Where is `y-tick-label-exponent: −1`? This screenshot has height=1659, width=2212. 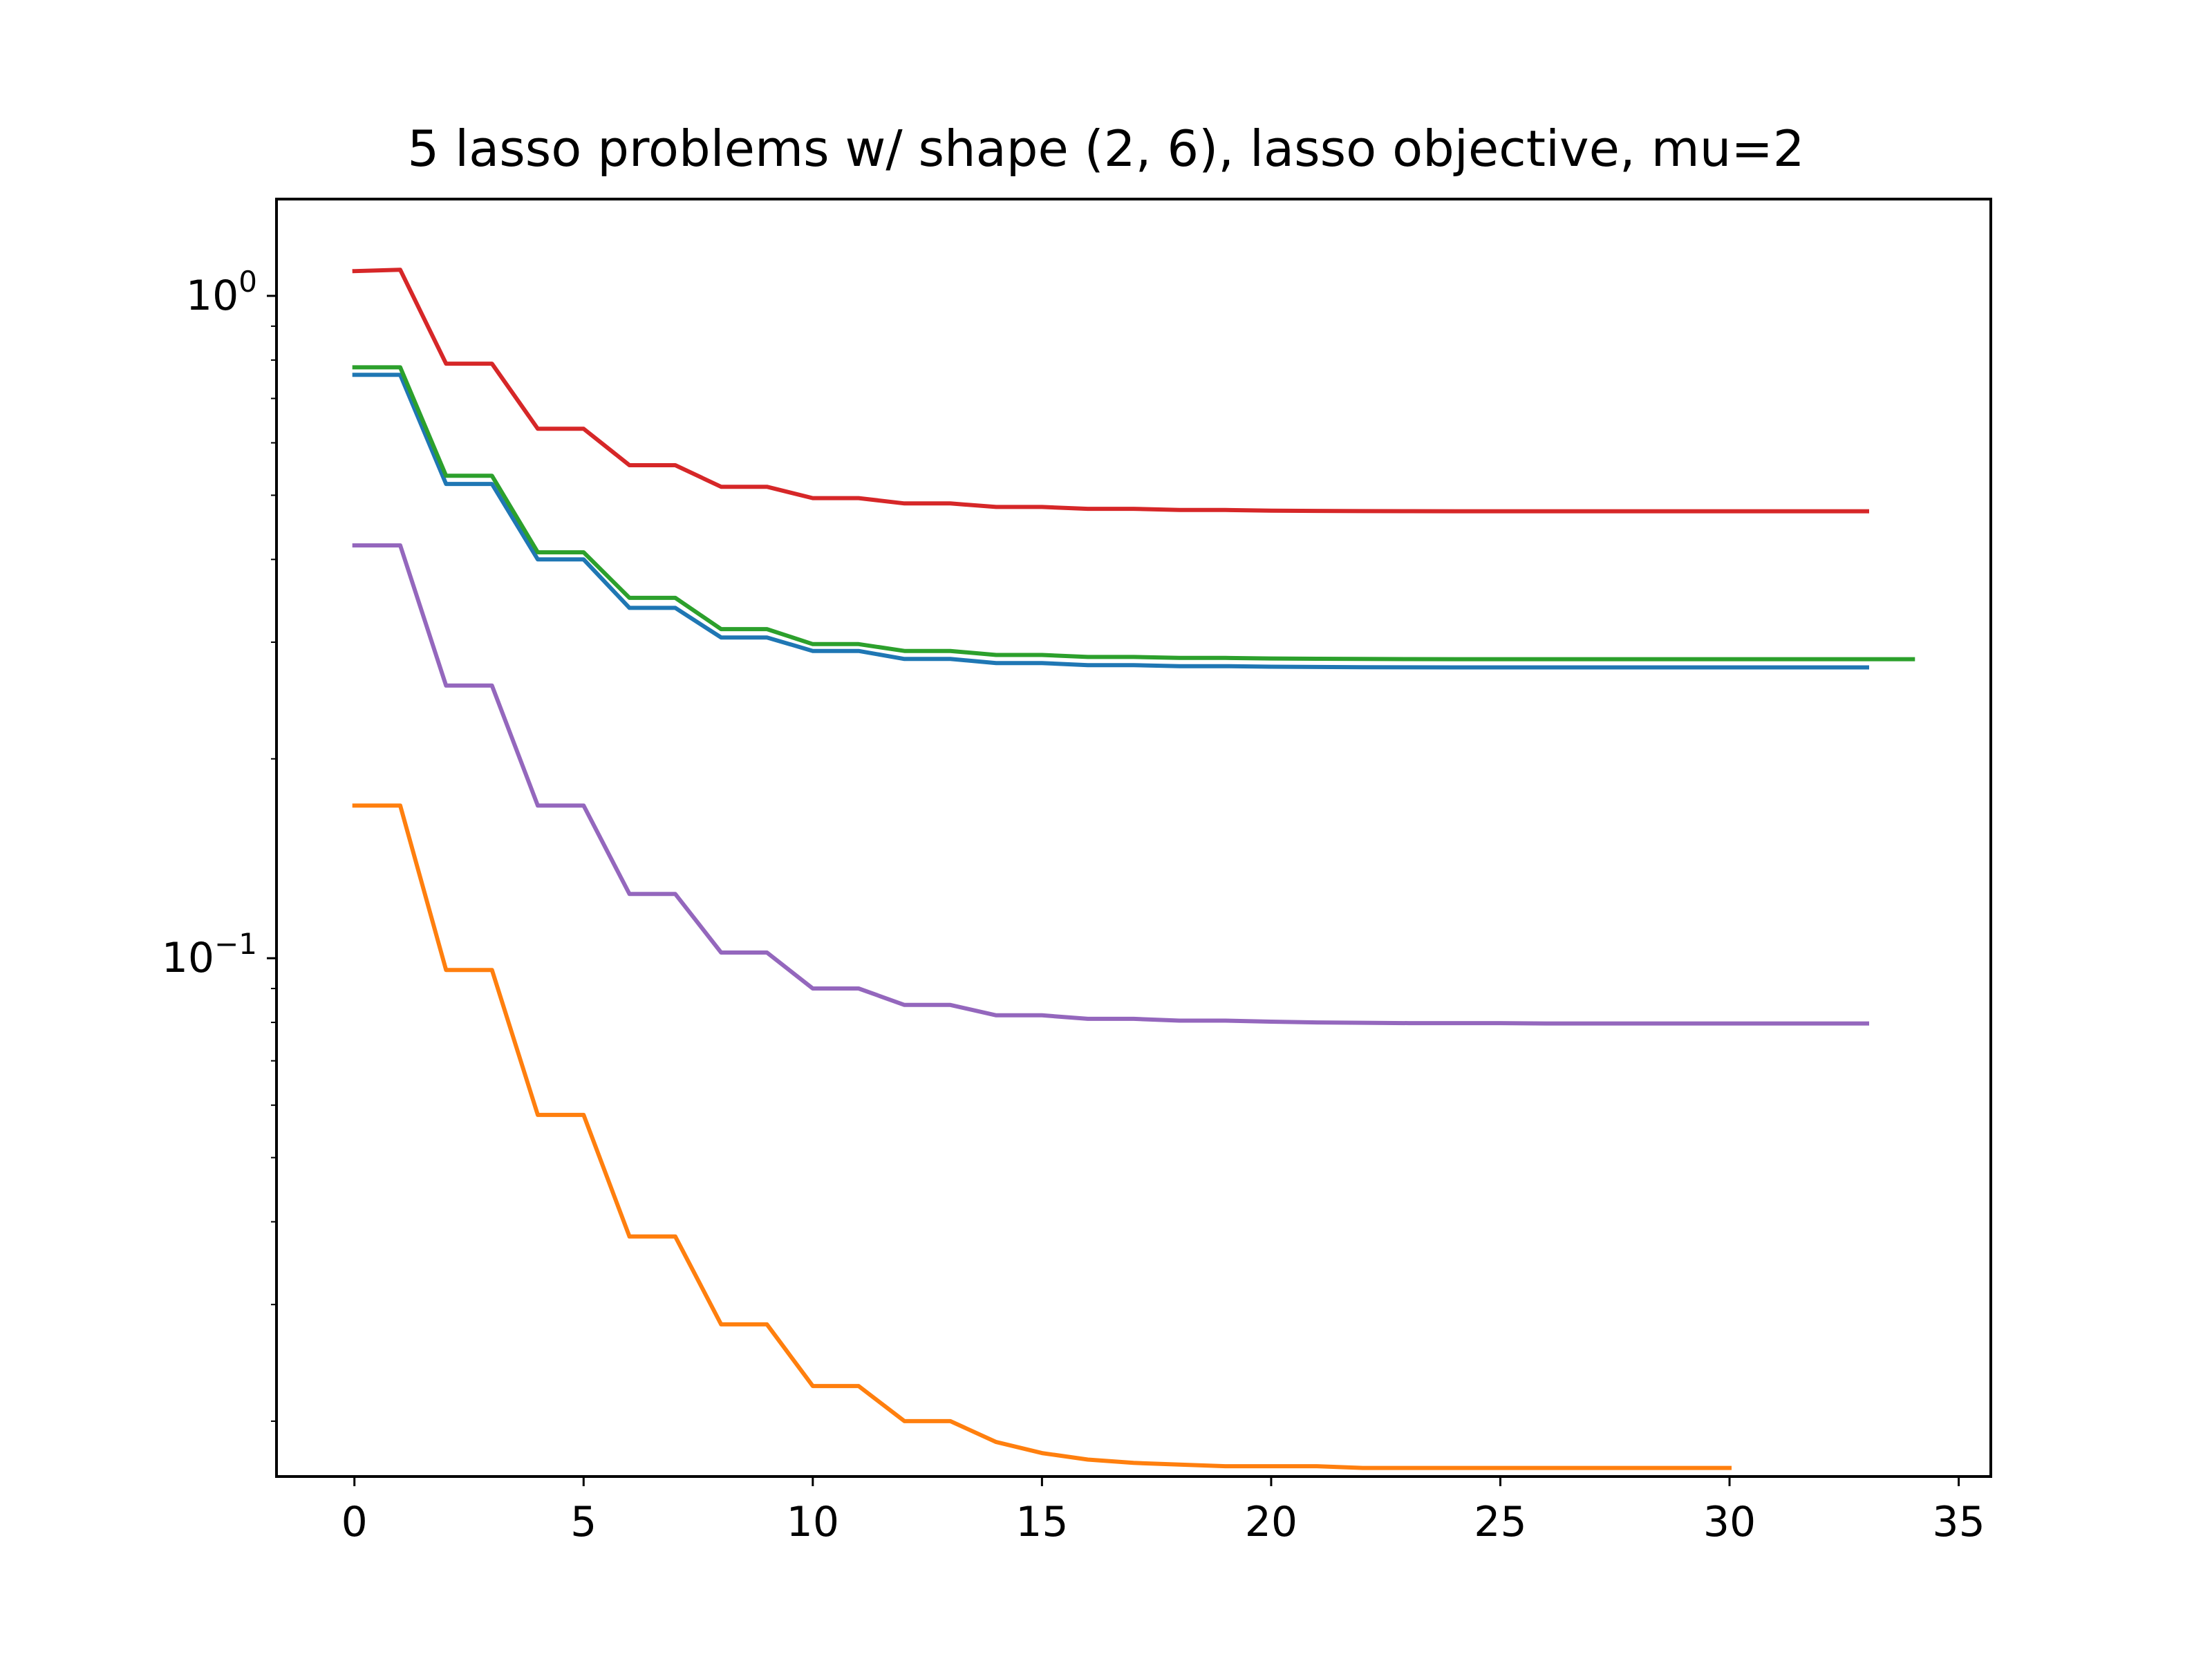 y-tick-label-exponent: −1 is located at coordinates (235, 944).